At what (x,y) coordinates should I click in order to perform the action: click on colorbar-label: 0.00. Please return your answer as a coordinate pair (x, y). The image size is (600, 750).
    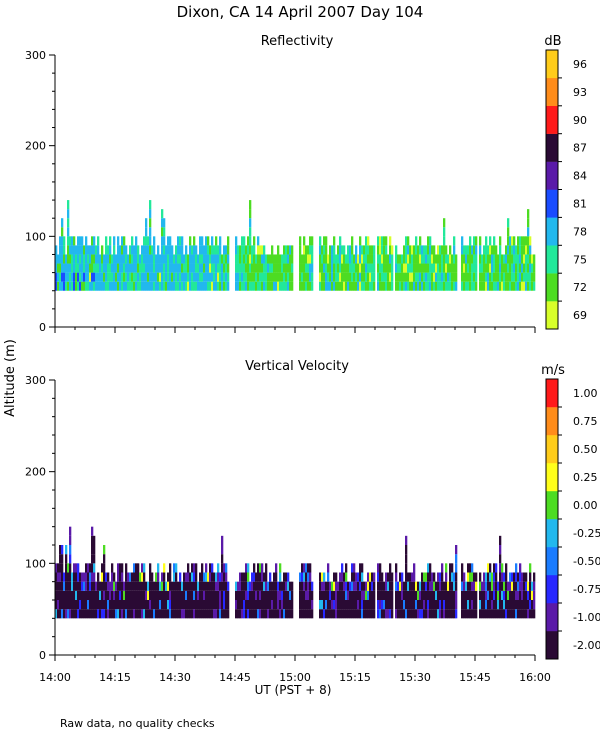
    Looking at the image, I should click on (585, 505).